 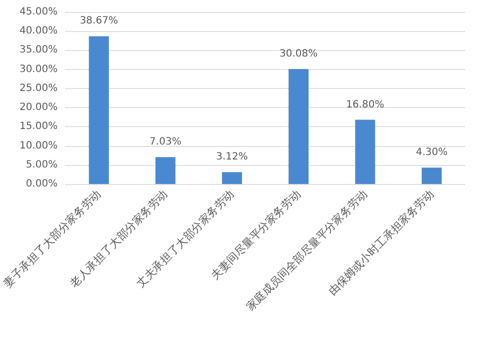 What do you see at coordinates (42, 164) in the screenshot?
I see `y-tick-label: 5.00%` at bounding box center [42, 164].